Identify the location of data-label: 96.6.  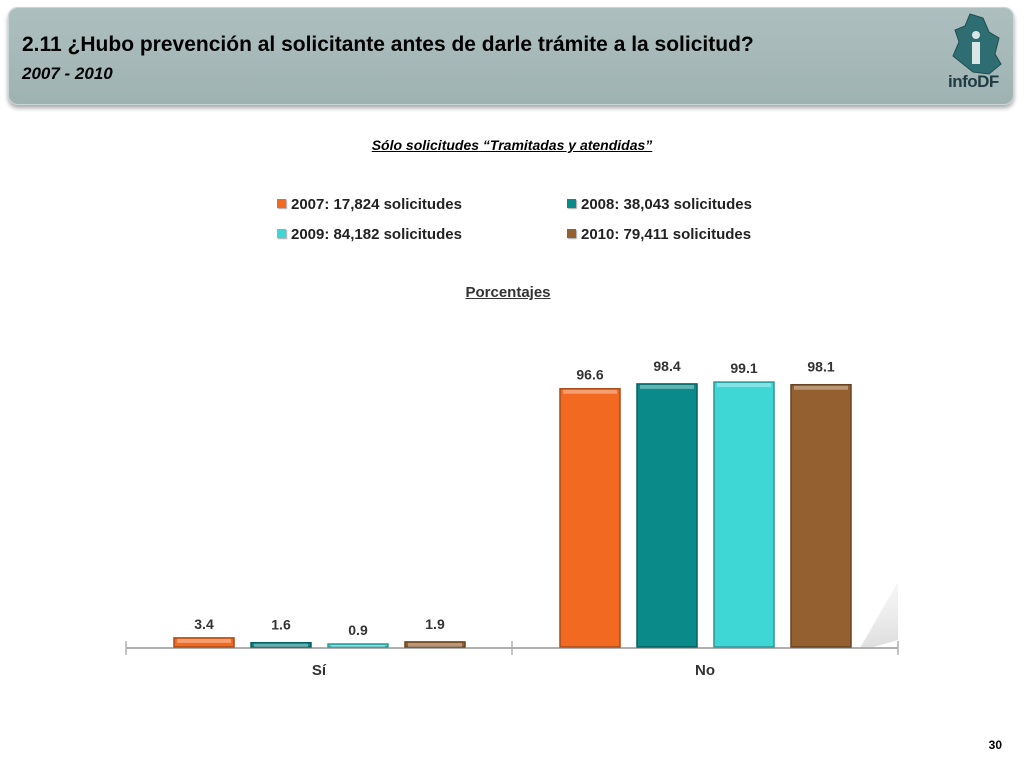
(589, 375).